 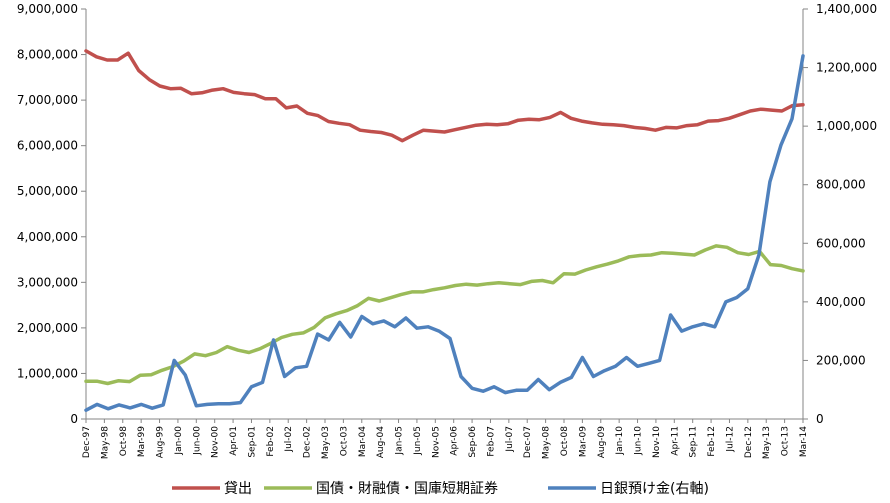 What do you see at coordinates (418, 441) in the screenshot?
I see `x-tick-label: Jun-05` at bounding box center [418, 441].